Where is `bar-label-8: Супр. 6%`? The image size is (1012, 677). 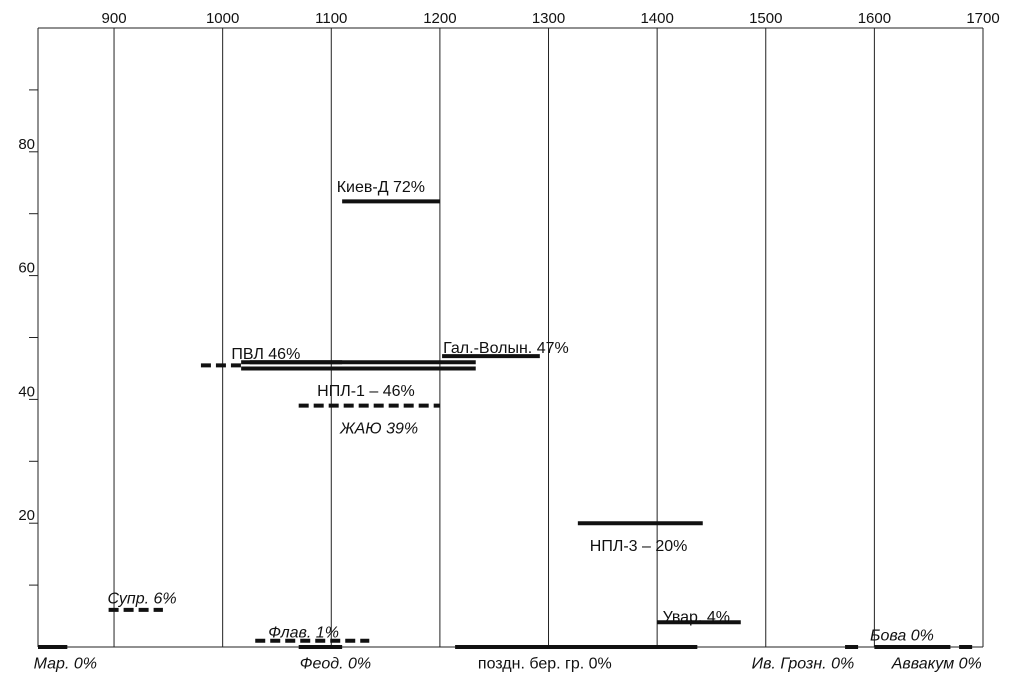 bar-label-8: Супр. 6% is located at coordinates (142, 598).